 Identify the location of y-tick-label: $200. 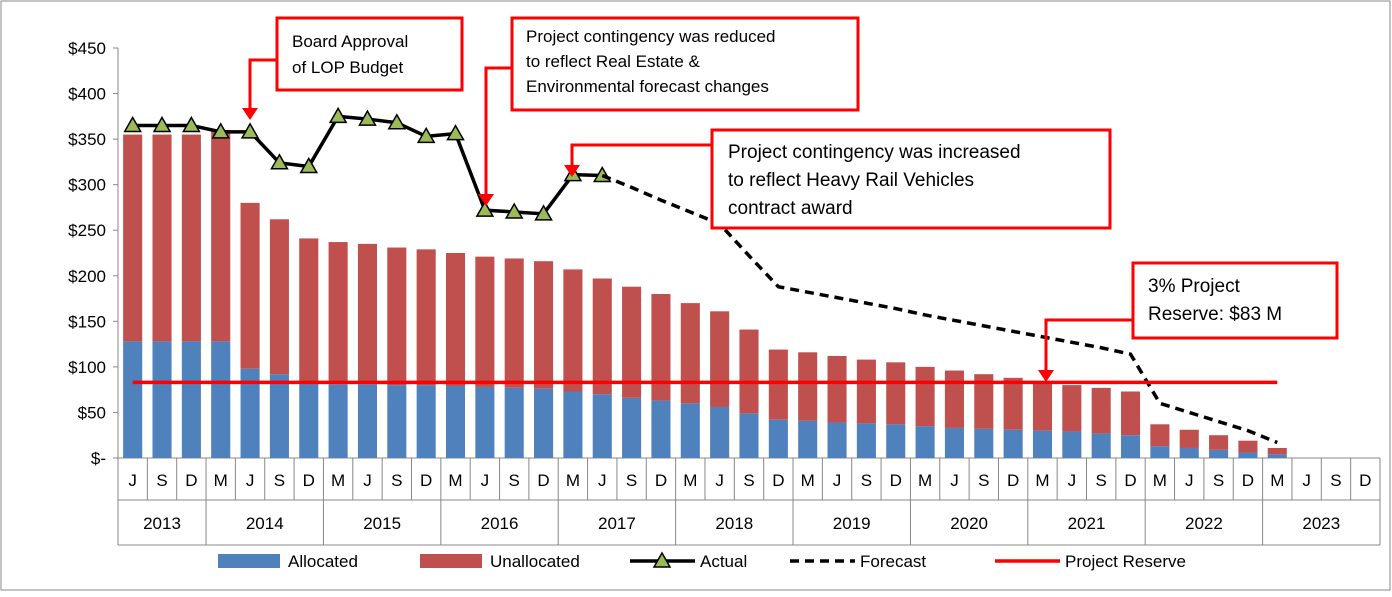
(87, 276).